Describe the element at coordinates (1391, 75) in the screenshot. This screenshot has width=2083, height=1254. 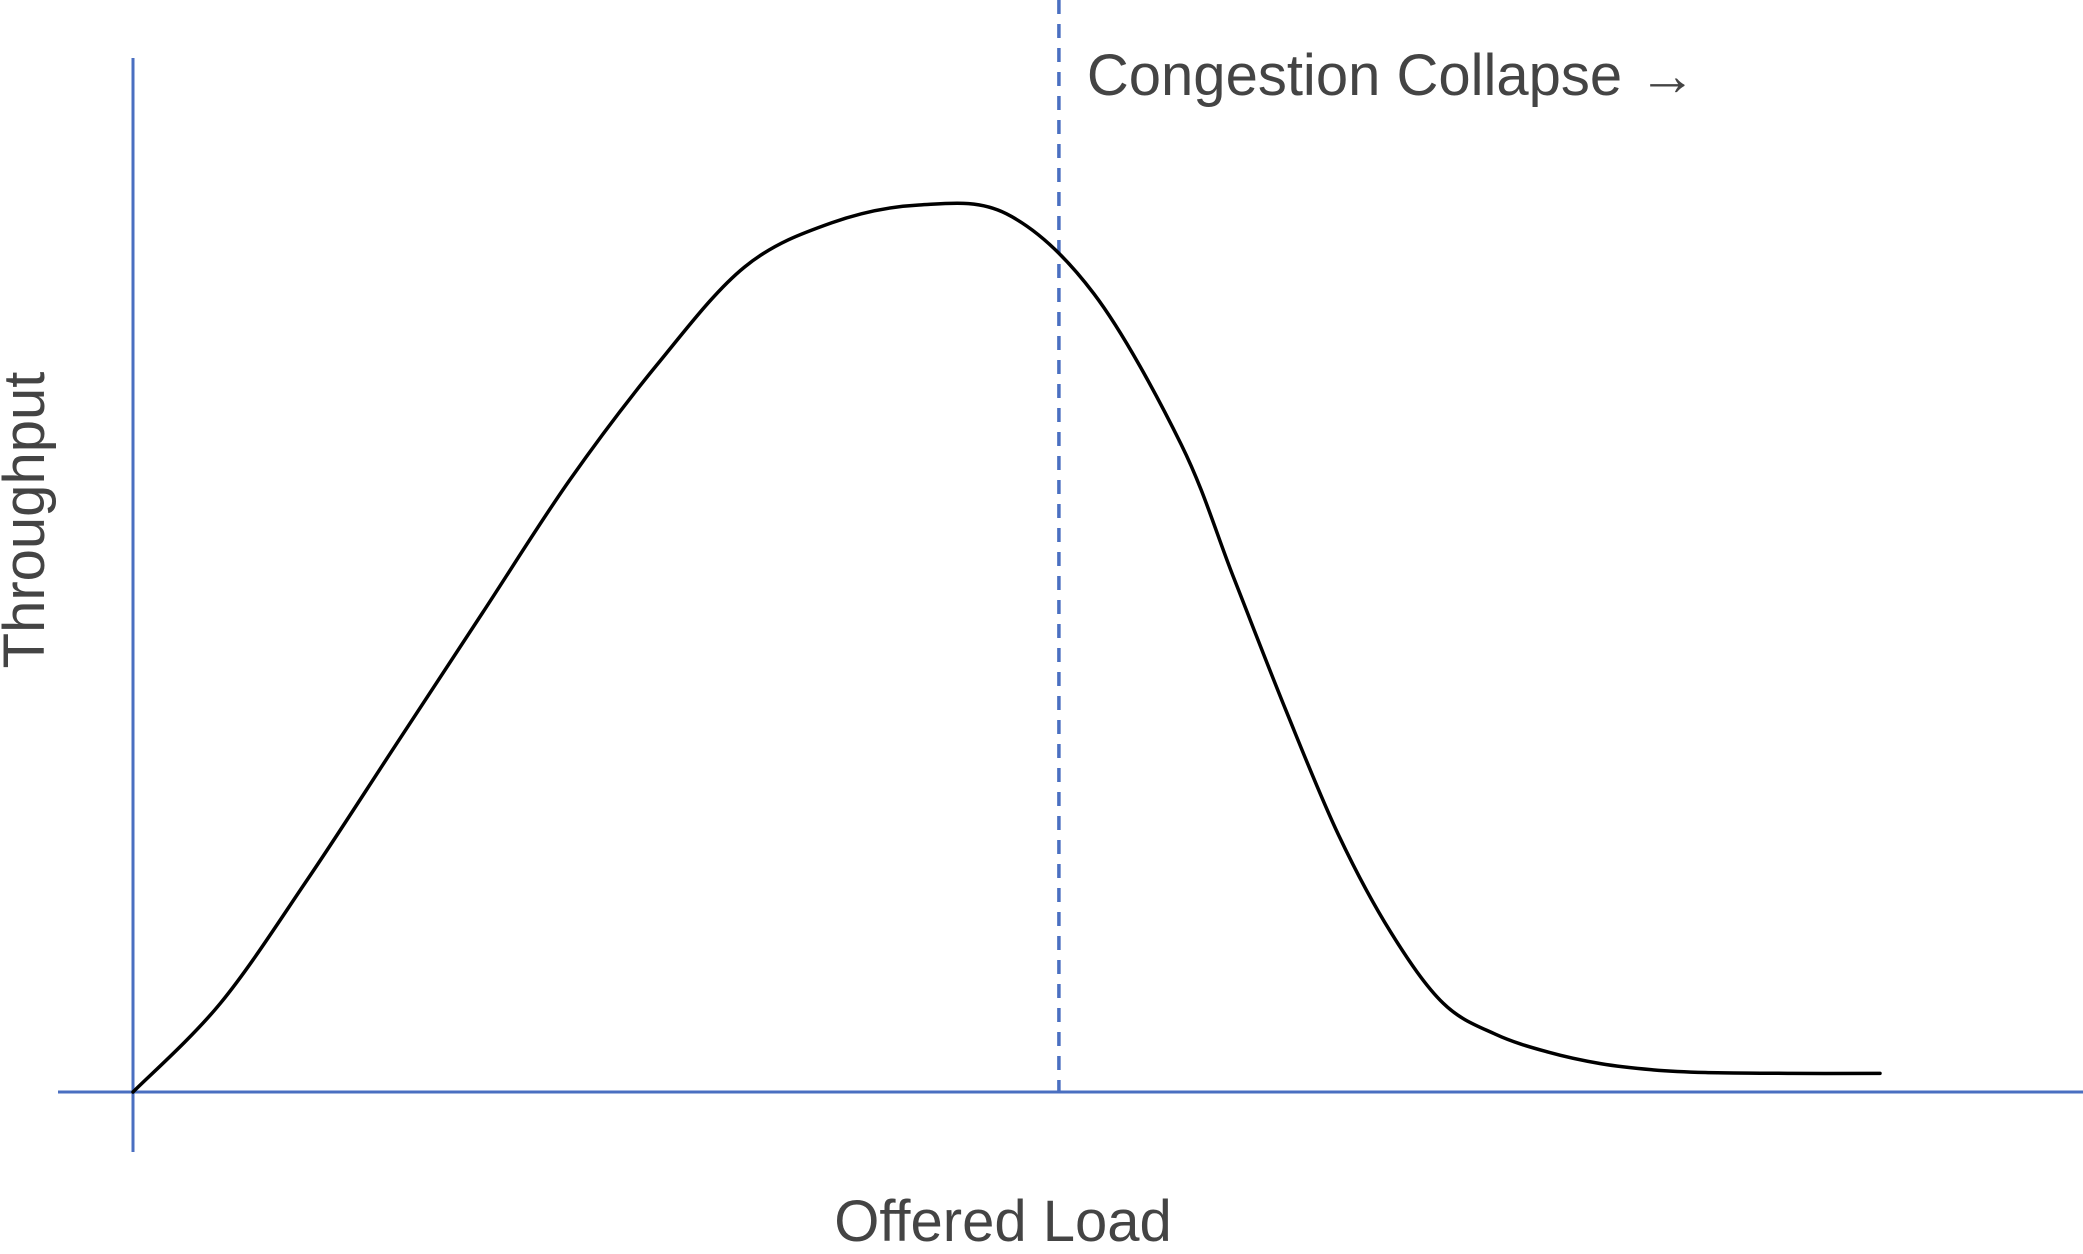
I see `congestion-collapse-annotation: Congestion Collapse →` at that location.